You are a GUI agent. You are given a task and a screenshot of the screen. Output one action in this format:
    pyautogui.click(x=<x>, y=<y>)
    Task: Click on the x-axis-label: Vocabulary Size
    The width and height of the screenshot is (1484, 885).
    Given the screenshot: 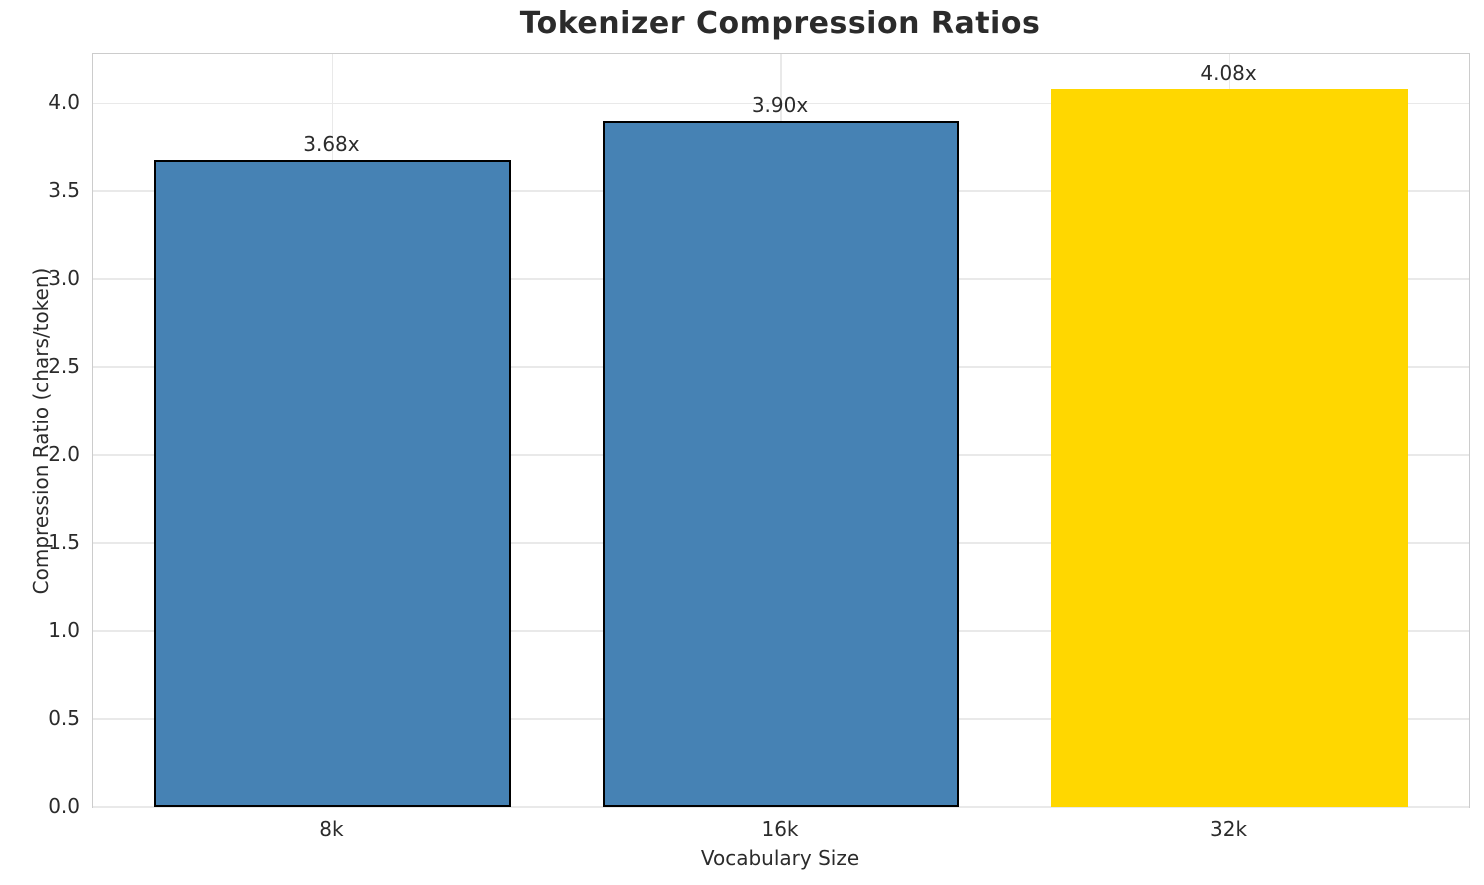 What is the action you would take?
    pyautogui.click(x=780, y=858)
    